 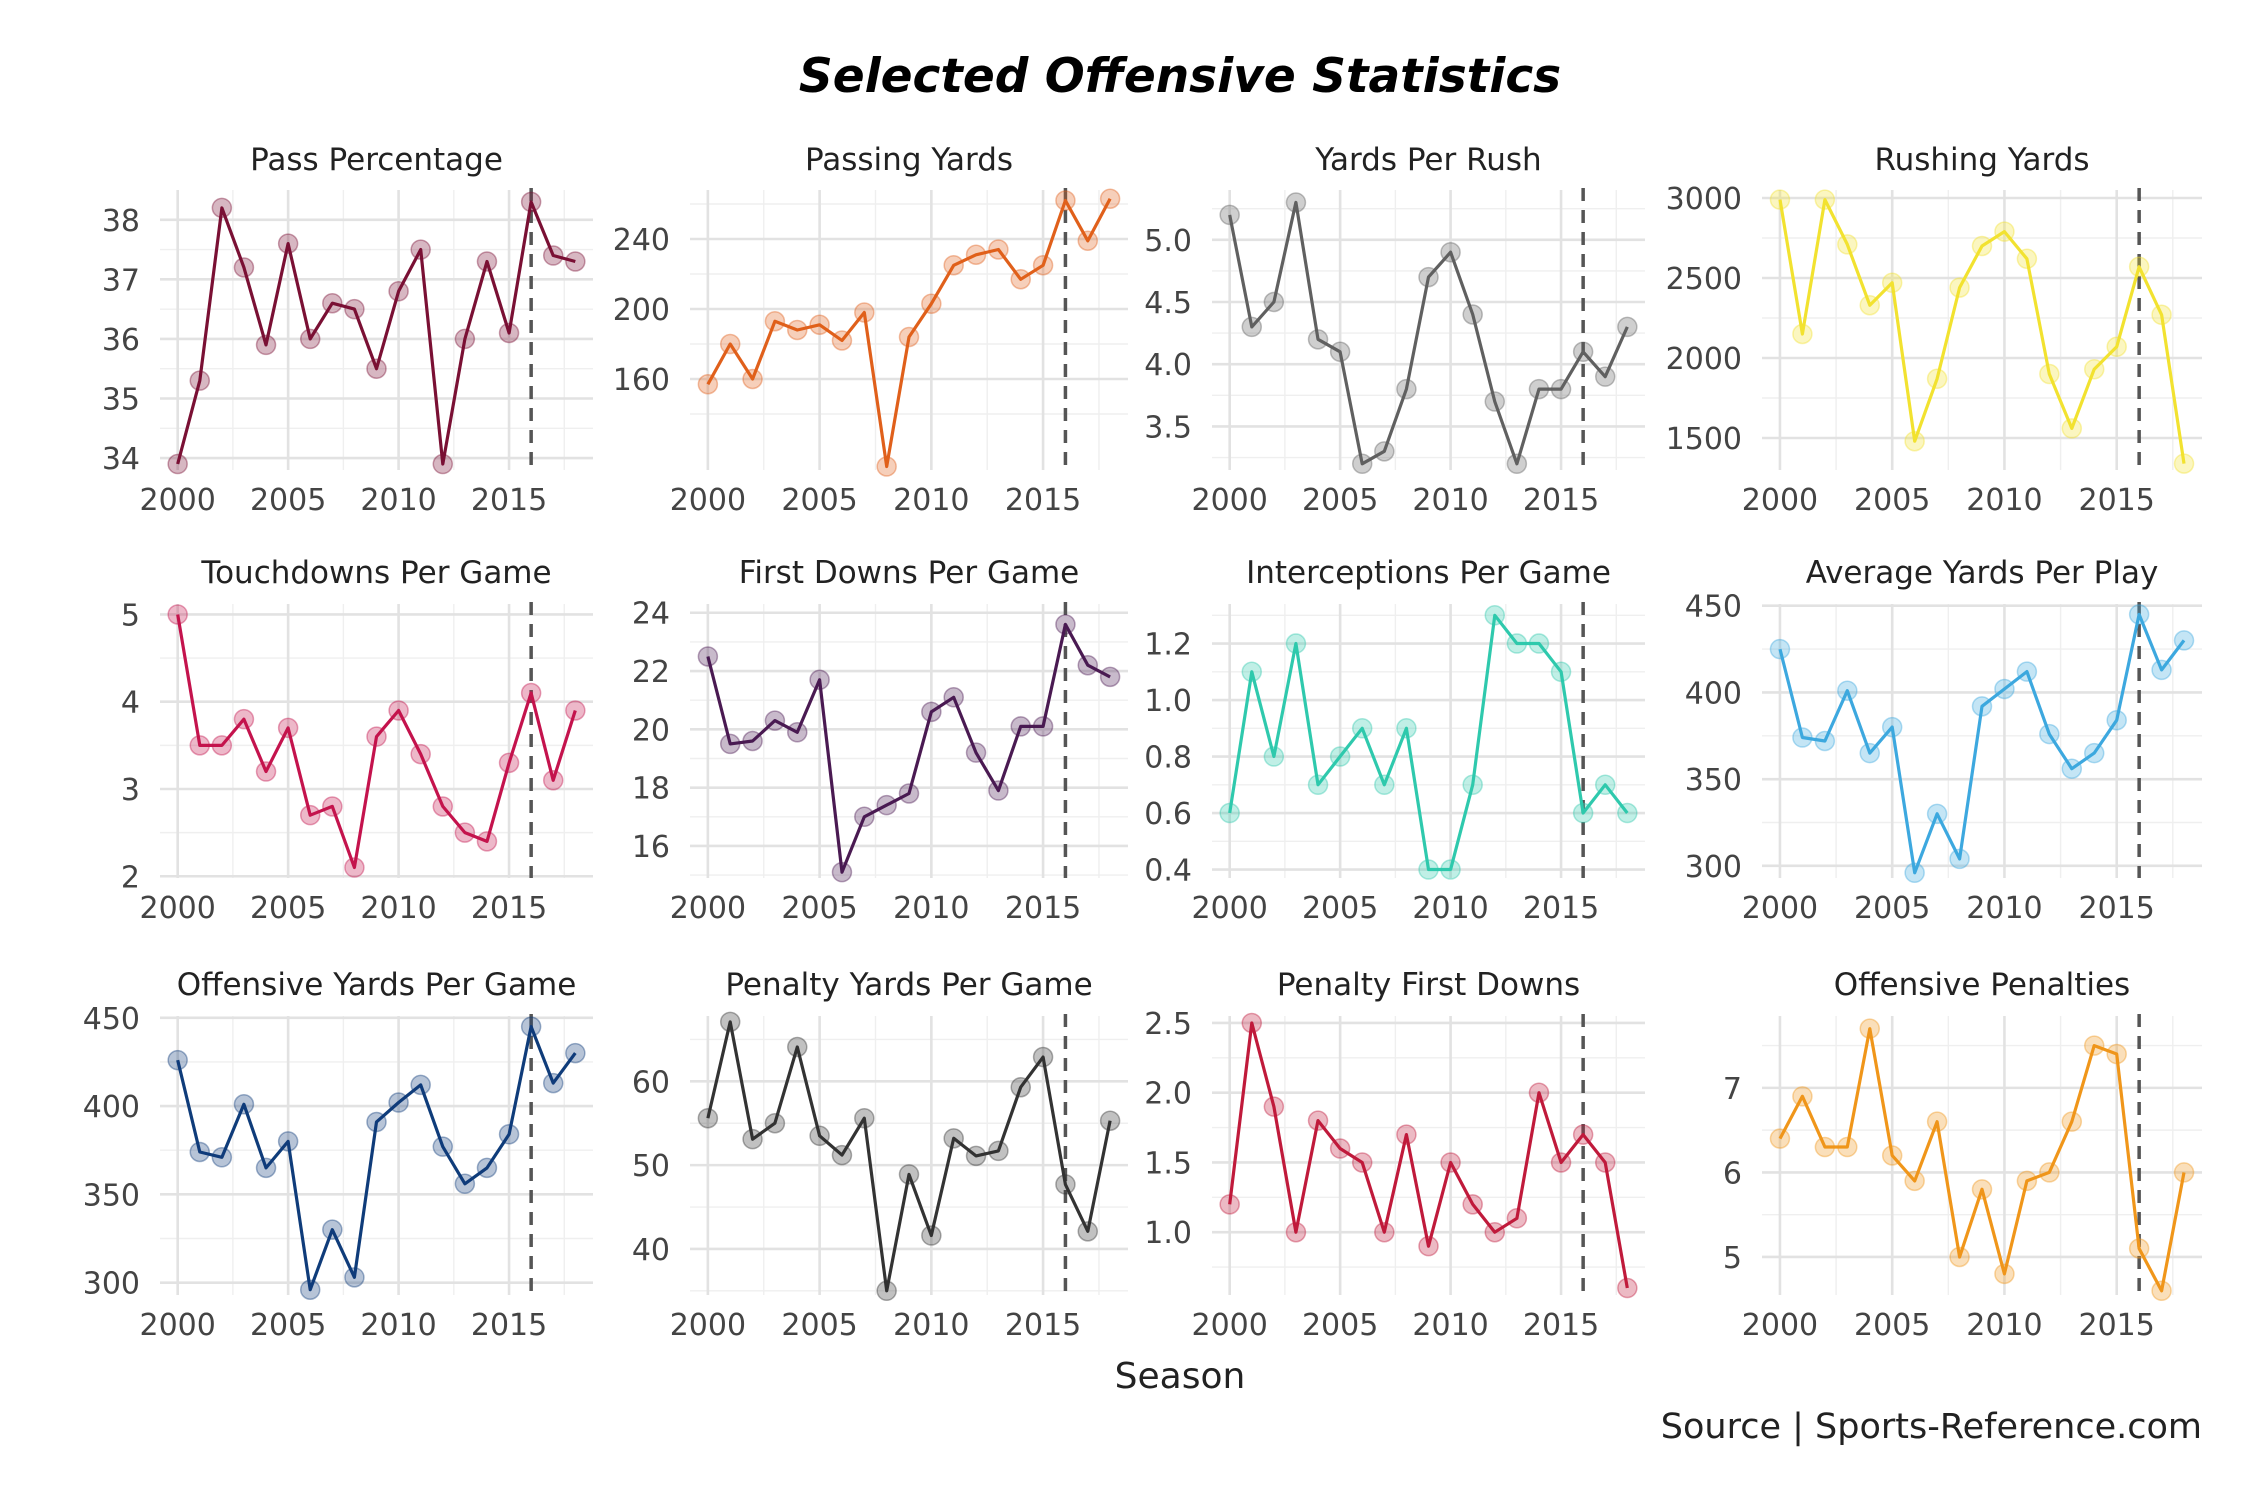 I want to click on y-tick-label: 5, so click(x=1732, y=1258).